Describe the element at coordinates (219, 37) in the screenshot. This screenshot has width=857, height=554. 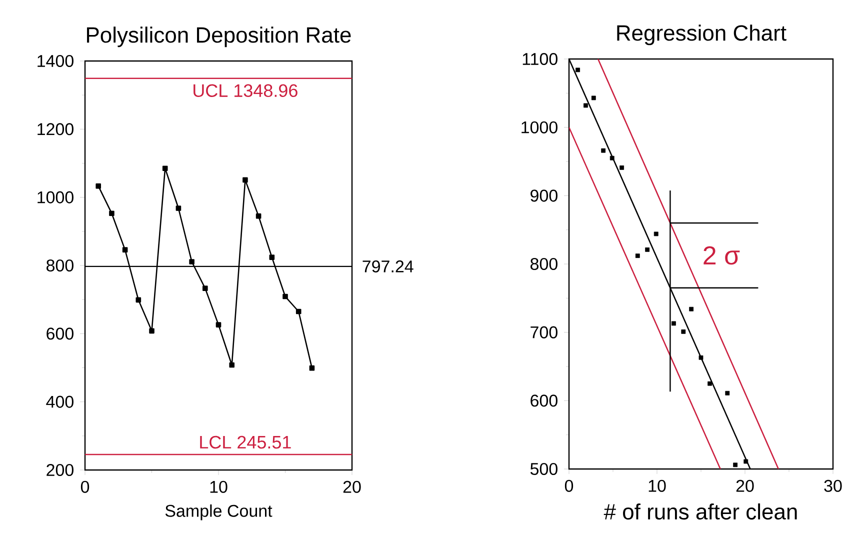
I see `chart-title: Polysilicon Deposition Rate` at that location.